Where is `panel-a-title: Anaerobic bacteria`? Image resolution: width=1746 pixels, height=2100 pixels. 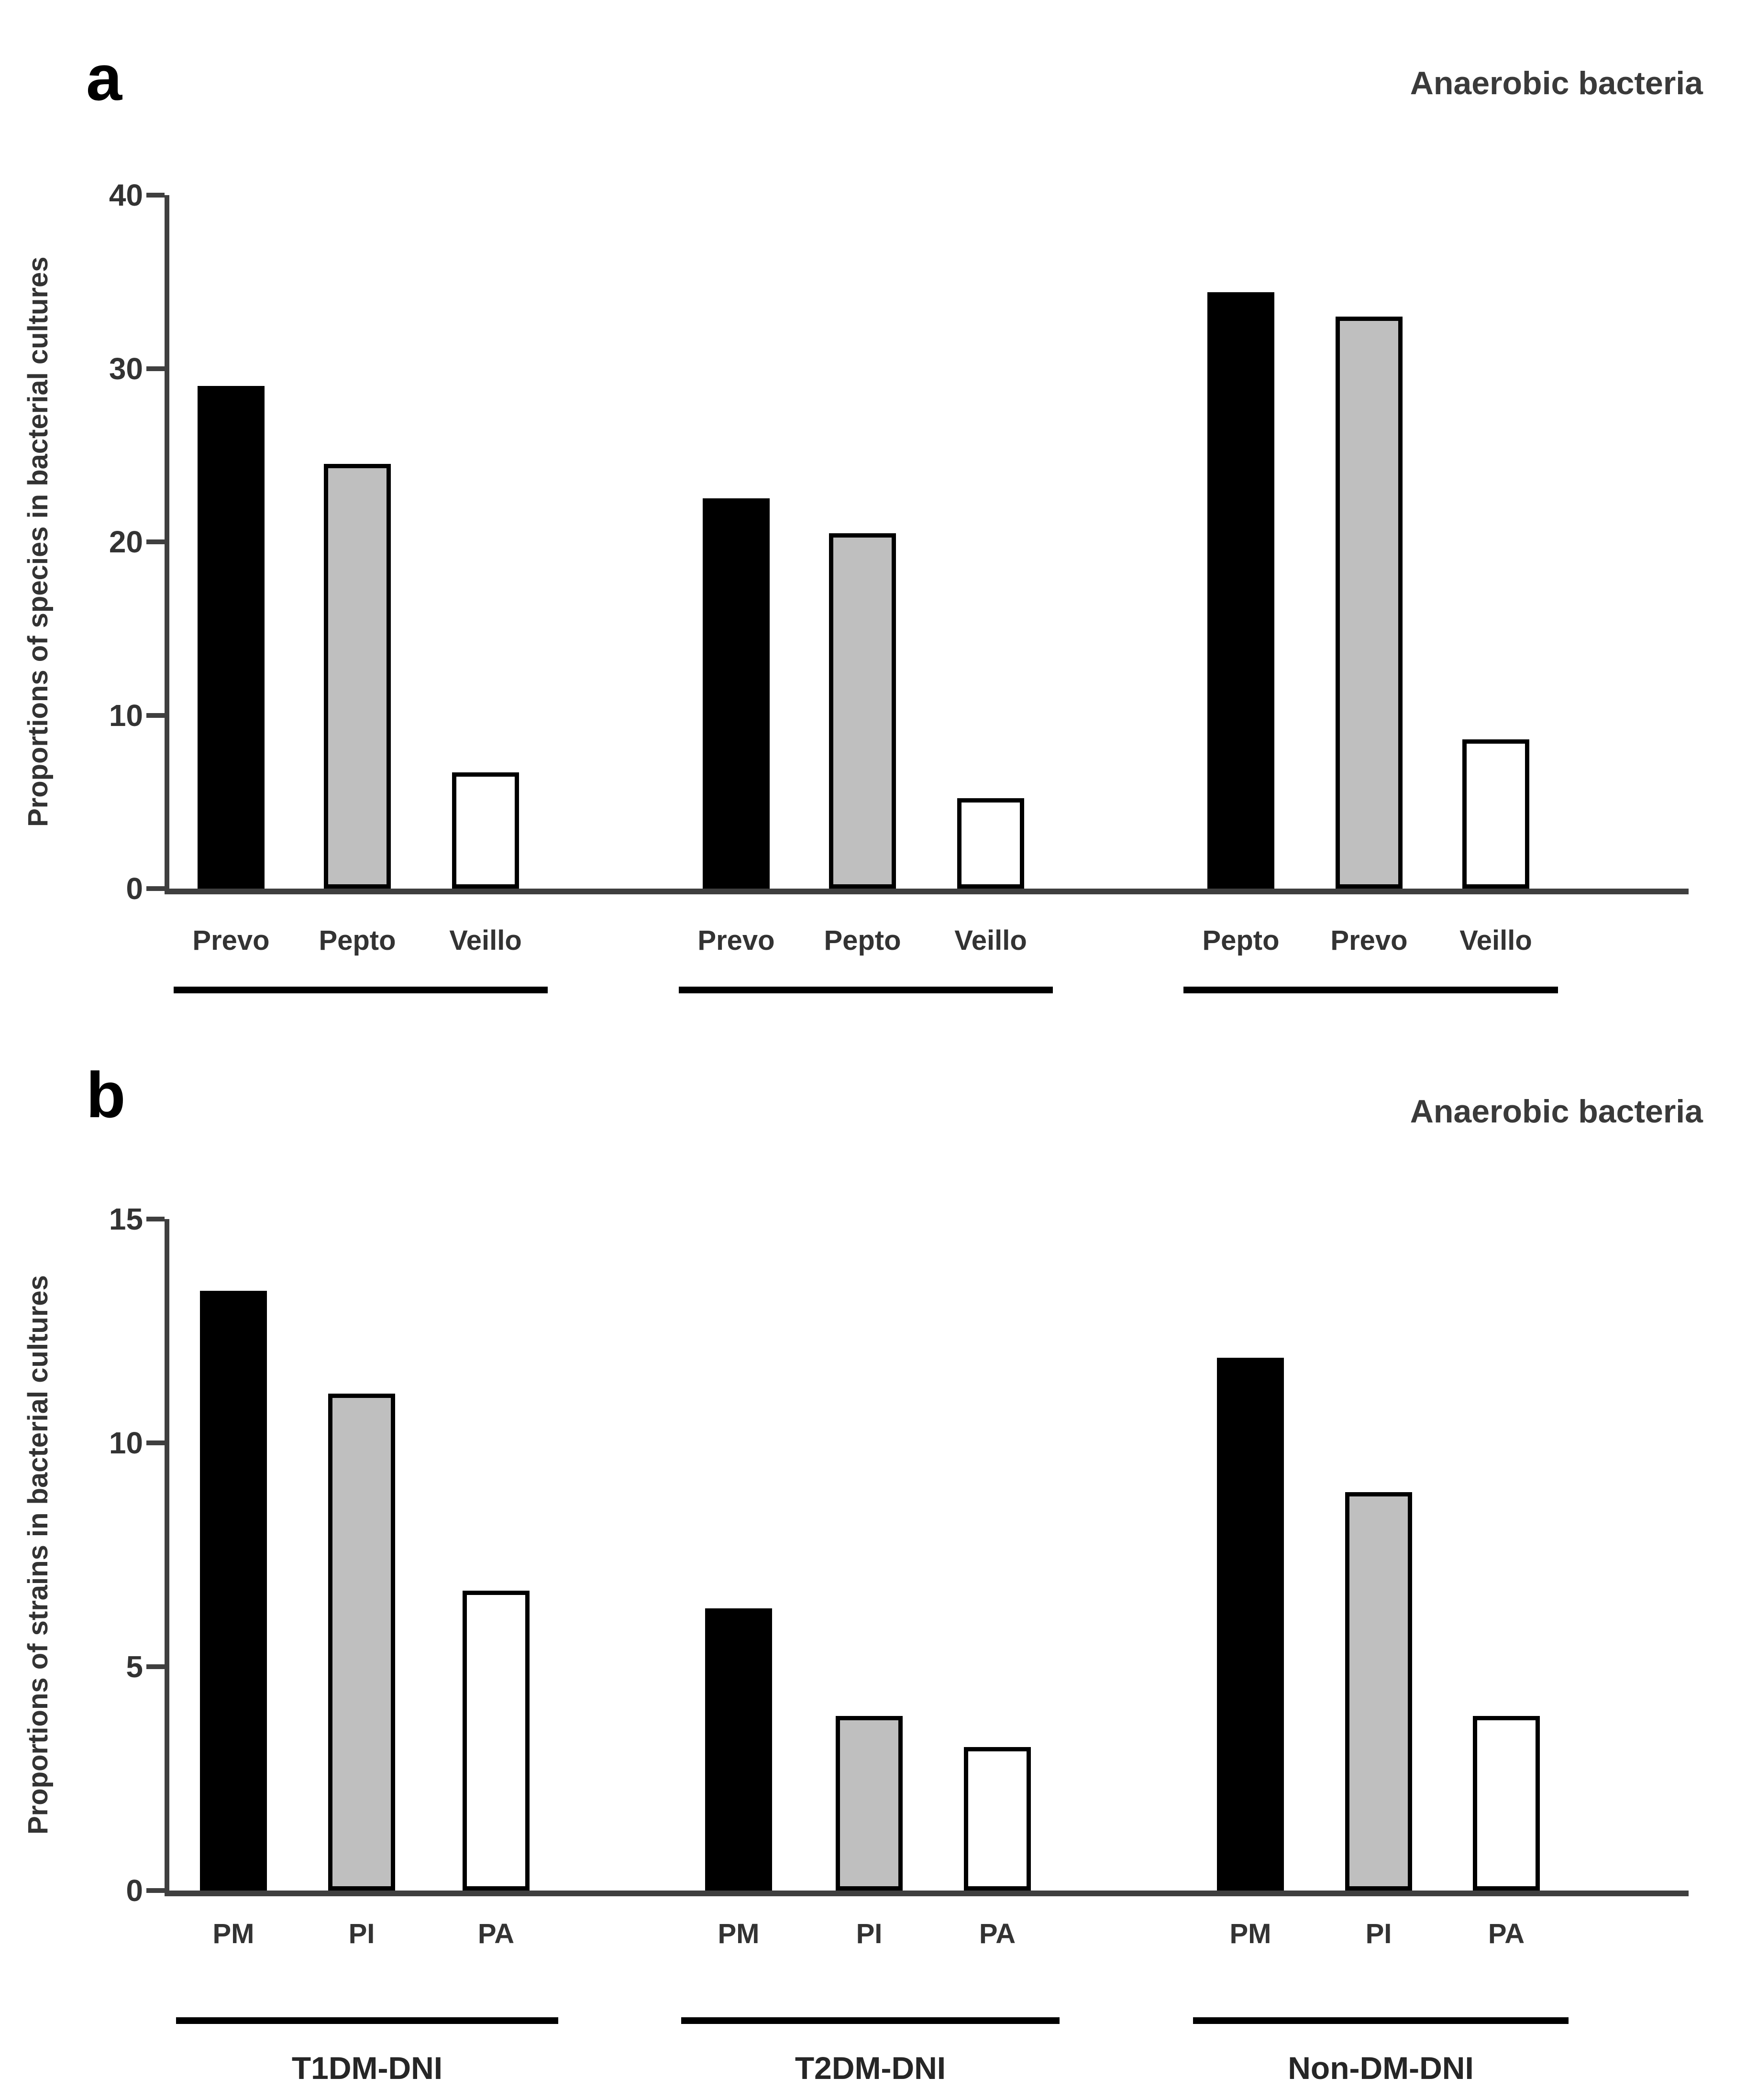 panel-a-title: Anaerobic bacteria is located at coordinates (1557, 83).